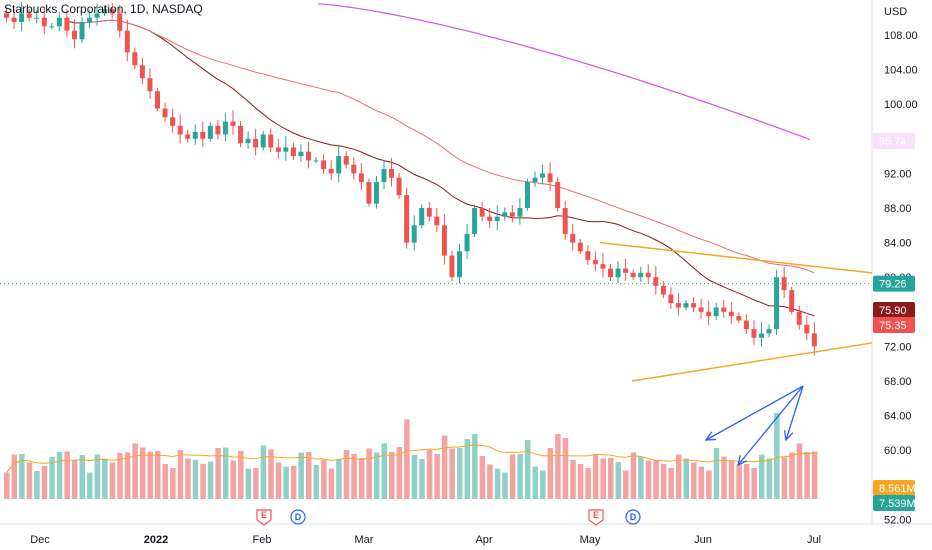 The height and width of the screenshot is (550, 932). What do you see at coordinates (425, 540) in the screenshot?
I see `time-axis: Dec 2022 Feb Mar Apr May Jun Jul` at bounding box center [425, 540].